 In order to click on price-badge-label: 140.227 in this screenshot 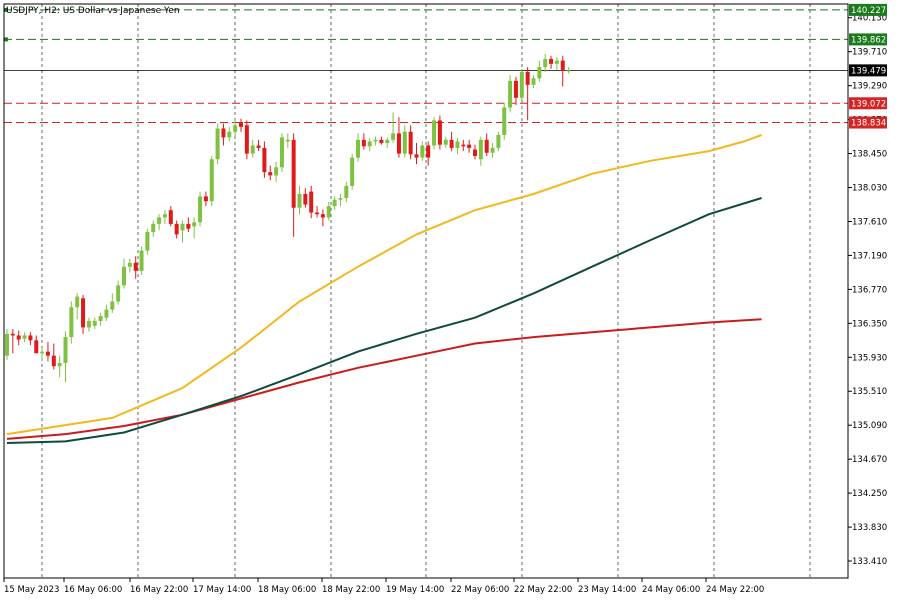, I will do `click(868, 11)`.